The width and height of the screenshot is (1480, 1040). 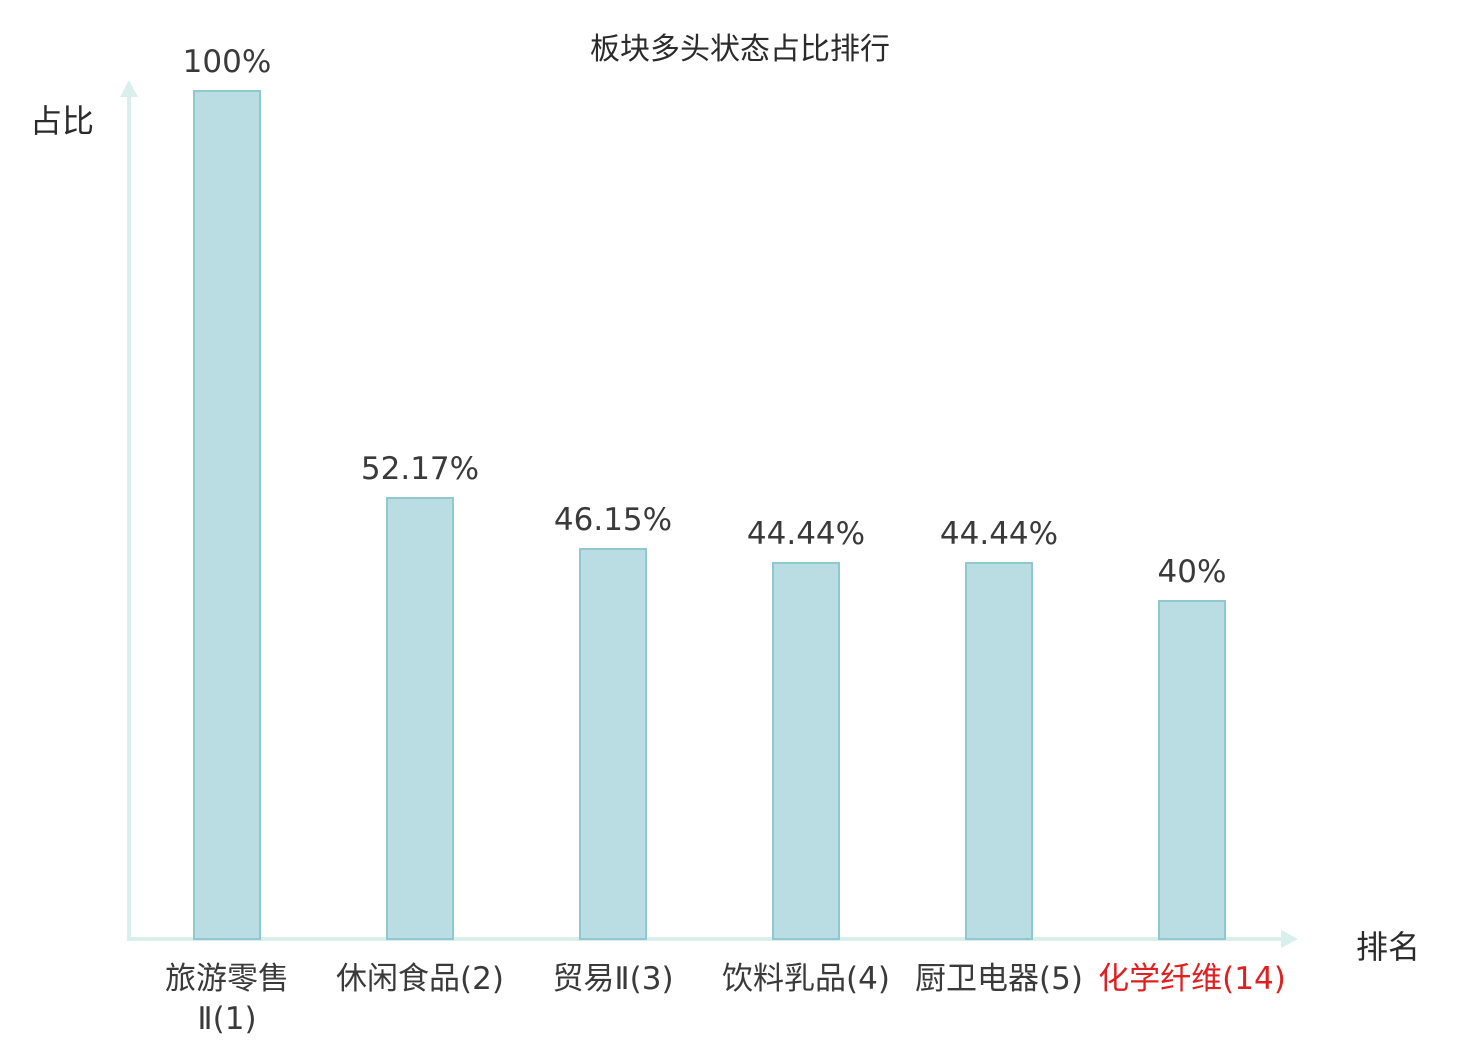 What do you see at coordinates (420, 469) in the screenshot?
I see `bar-value-label: 52.17%` at bounding box center [420, 469].